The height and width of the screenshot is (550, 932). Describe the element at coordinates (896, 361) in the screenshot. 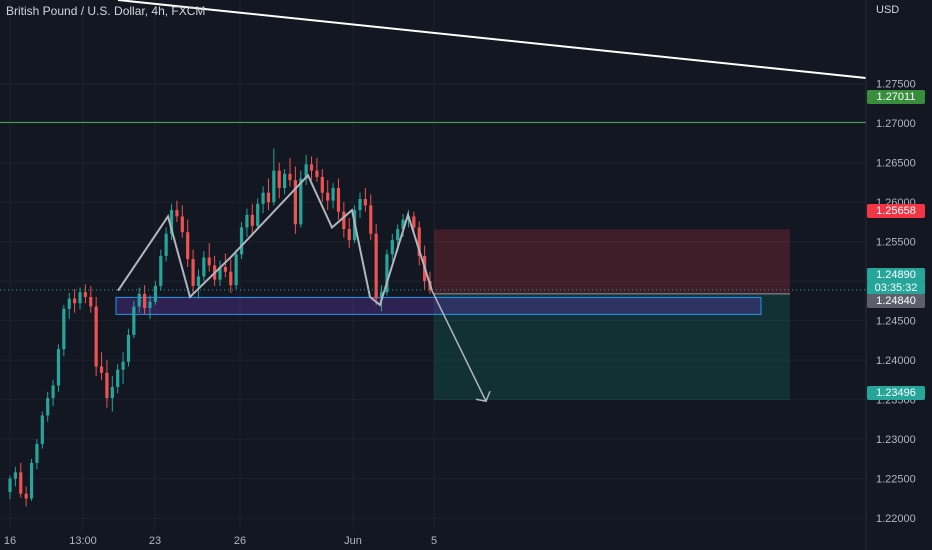

I see `price-tick-label: 1.24000` at that location.